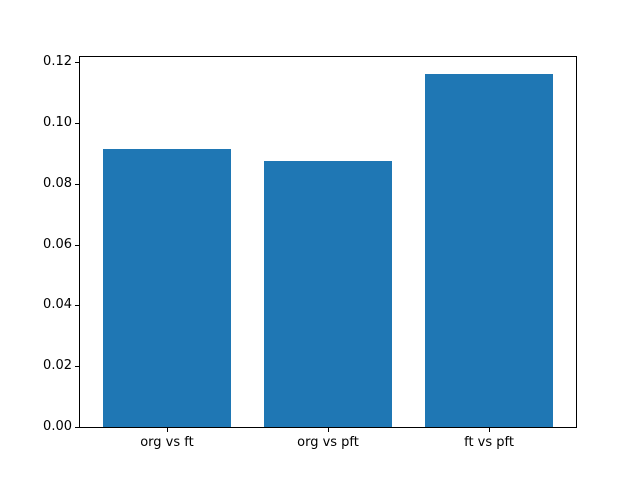 Image resolution: width=640 pixels, height=480 pixels. Describe the element at coordinates (57, 62) in the screenshot. I see `y-tick-label: 0.12` at that location.